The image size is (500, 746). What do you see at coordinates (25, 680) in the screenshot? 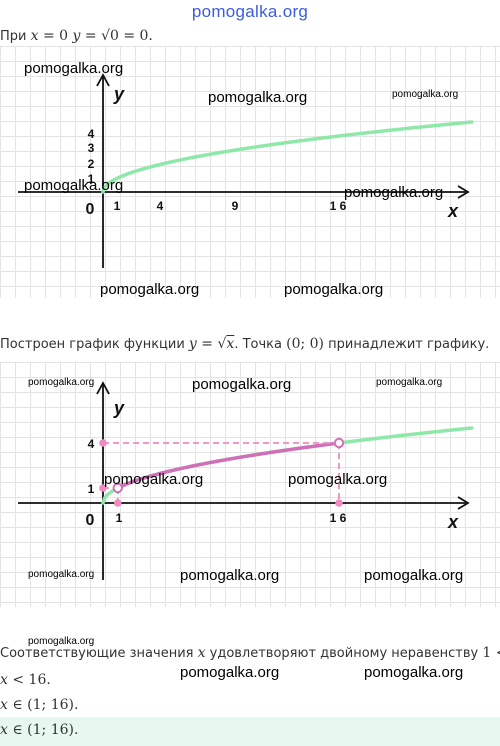
I see `text-line-4: x < 16.` at bounding box center [25, 680].